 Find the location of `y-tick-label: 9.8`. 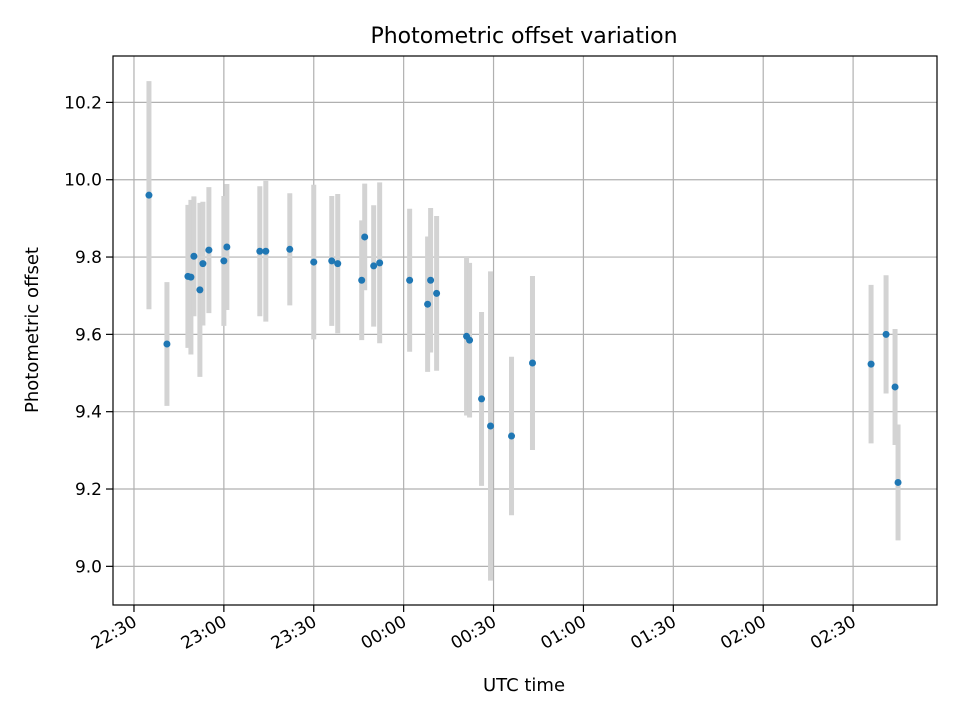

y-tick-label: 9.8 is located at coordinates (88, 258).